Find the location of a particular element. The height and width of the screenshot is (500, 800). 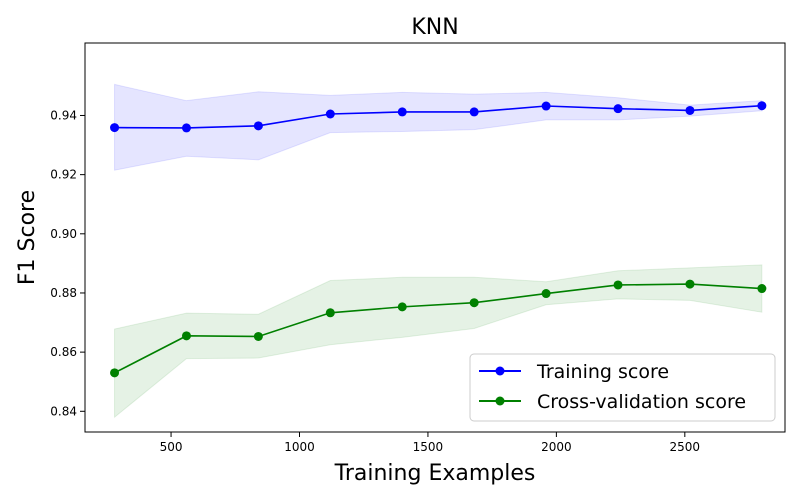

y-tick-label: 0.94 is located at coordinates (63, 115).